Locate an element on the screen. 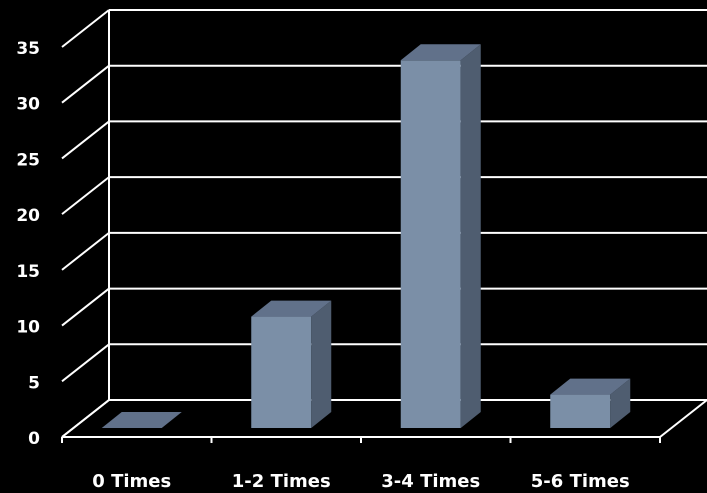 Image resolution: width=707 pixels, height=493 pixels. x-category-label: 5-6 Times is located at coordinates (580, 481).